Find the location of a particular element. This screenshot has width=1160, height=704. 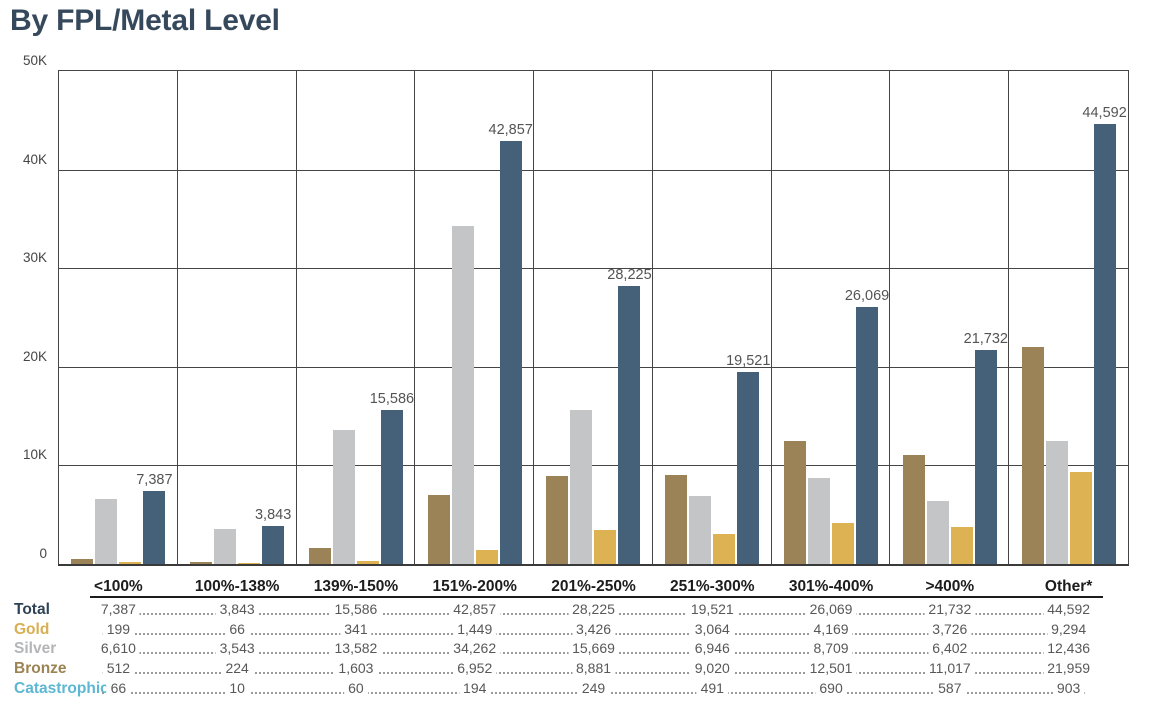

total-bar-value-label: 7,387 is located at coordinates (154, 480).